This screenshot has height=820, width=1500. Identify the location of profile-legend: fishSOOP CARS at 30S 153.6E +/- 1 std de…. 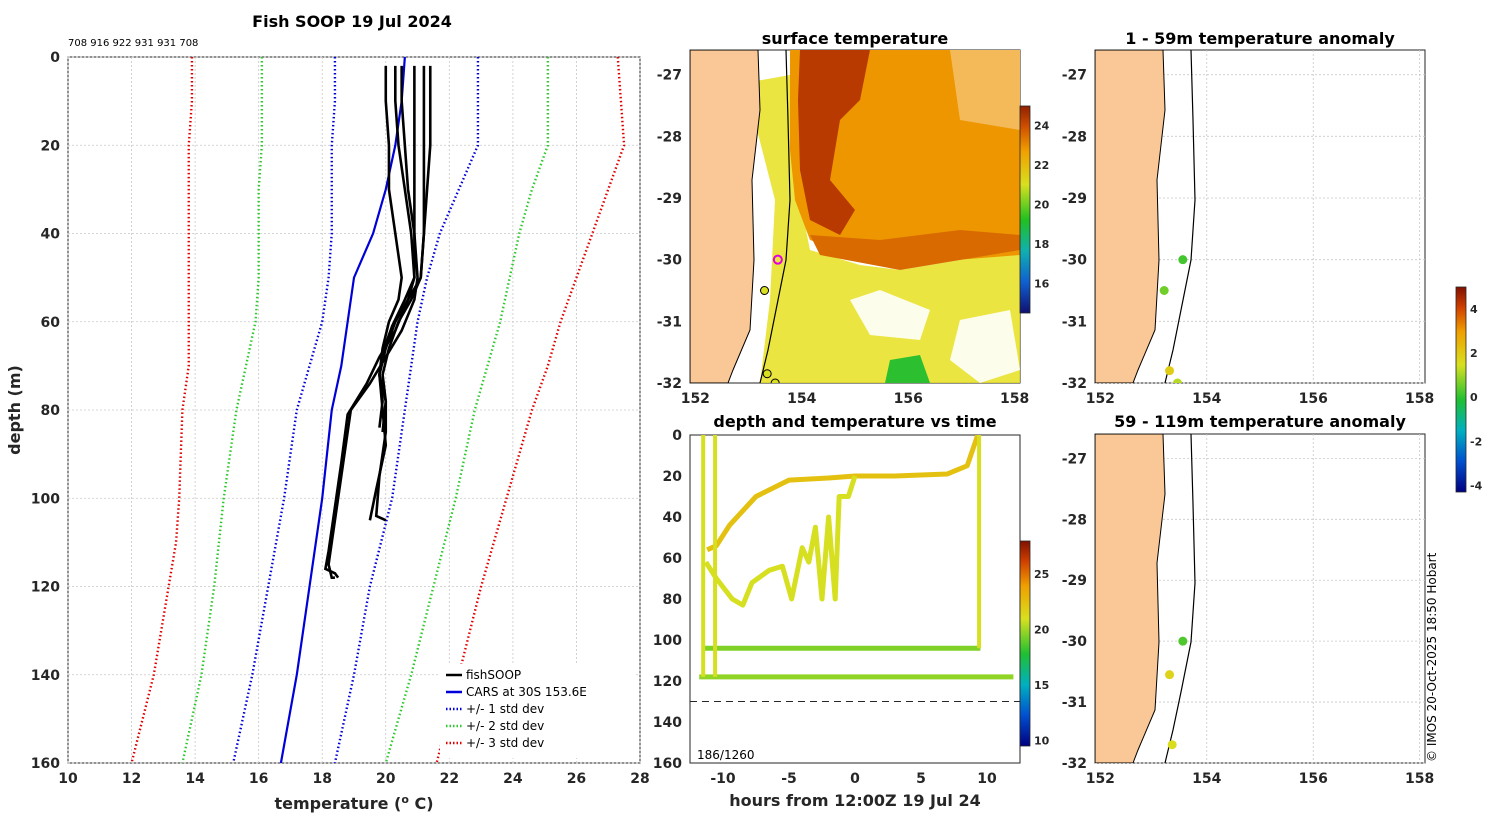
(538, 711).